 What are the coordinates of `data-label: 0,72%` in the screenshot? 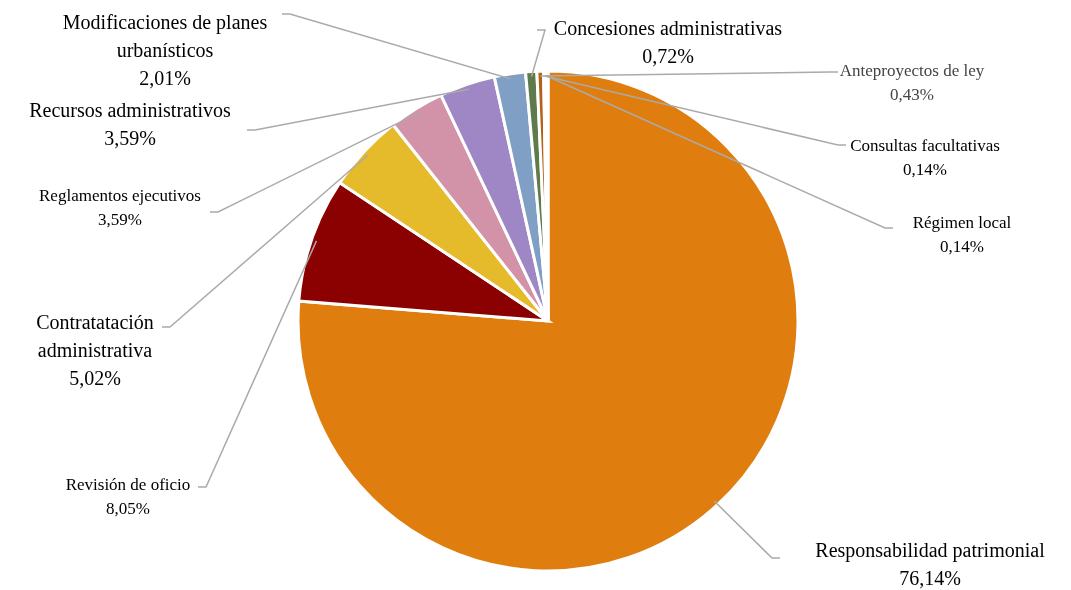 It's located at (668, 56).